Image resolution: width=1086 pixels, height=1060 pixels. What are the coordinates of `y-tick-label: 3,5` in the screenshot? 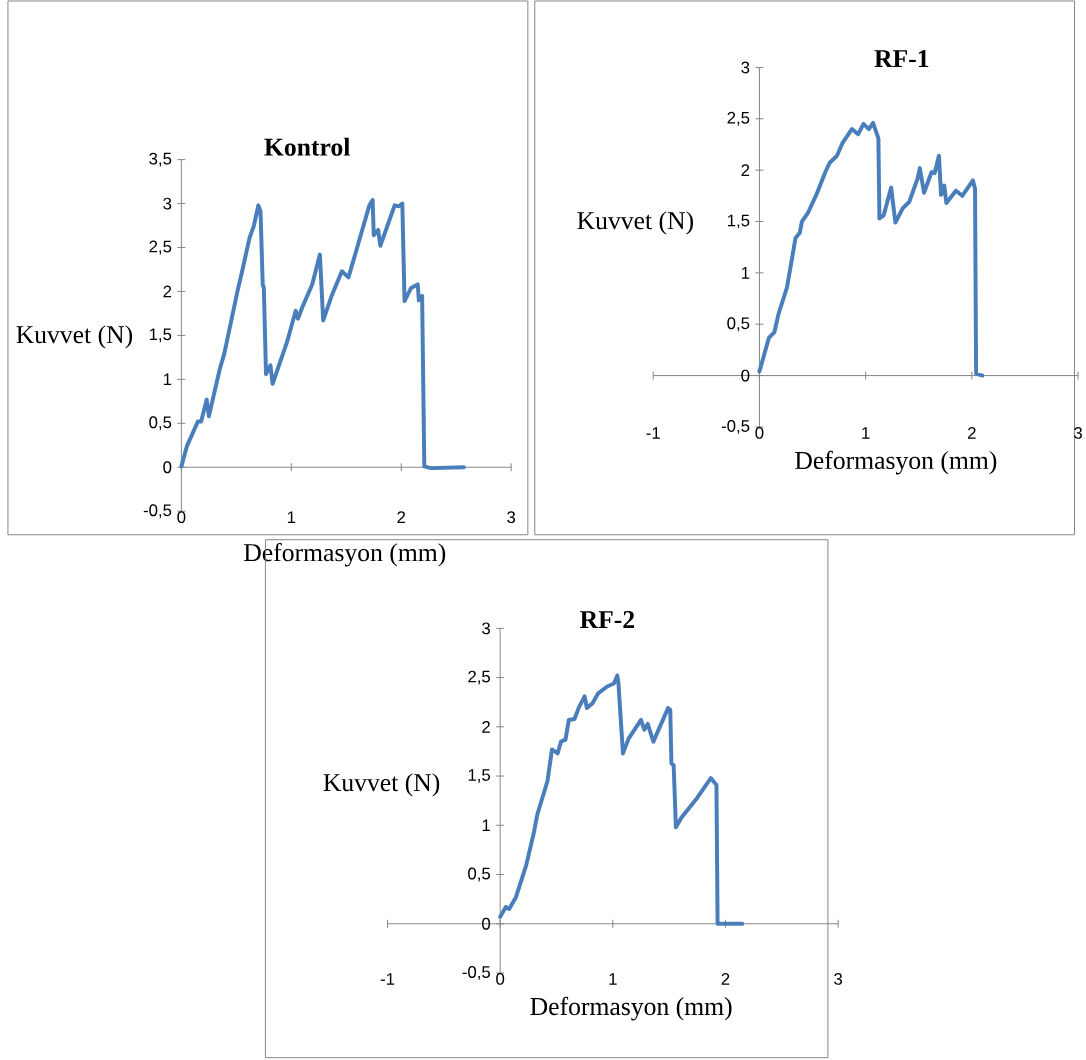 It's located at (160, 159).